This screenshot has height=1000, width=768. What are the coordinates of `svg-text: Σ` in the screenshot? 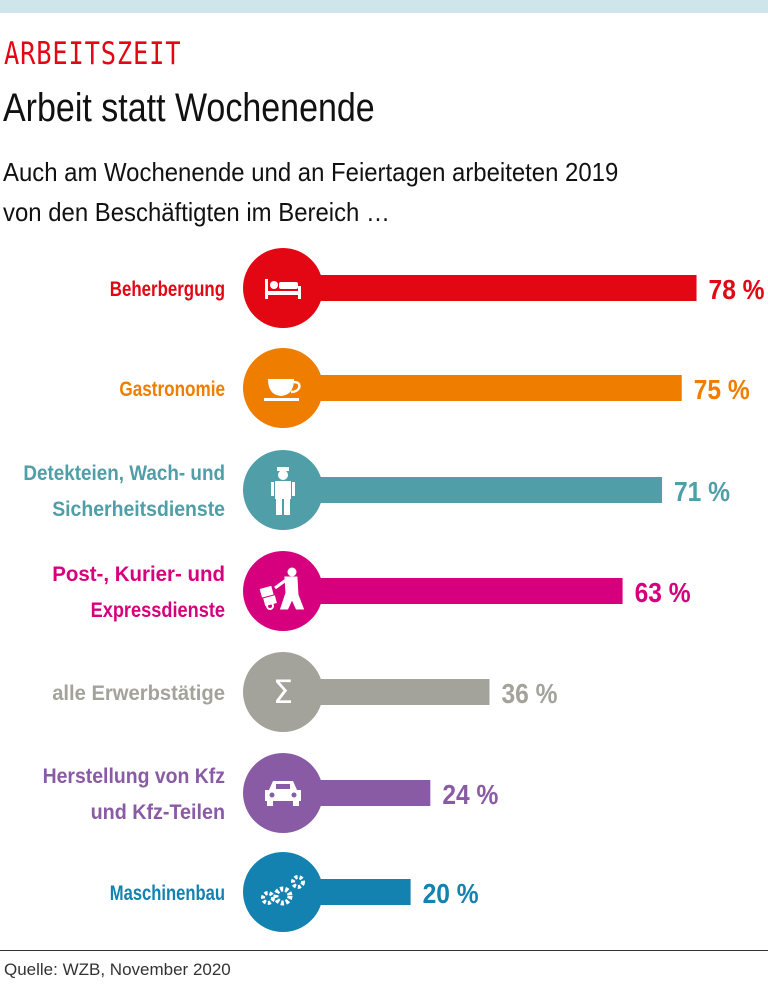 It's located at (283, 692).